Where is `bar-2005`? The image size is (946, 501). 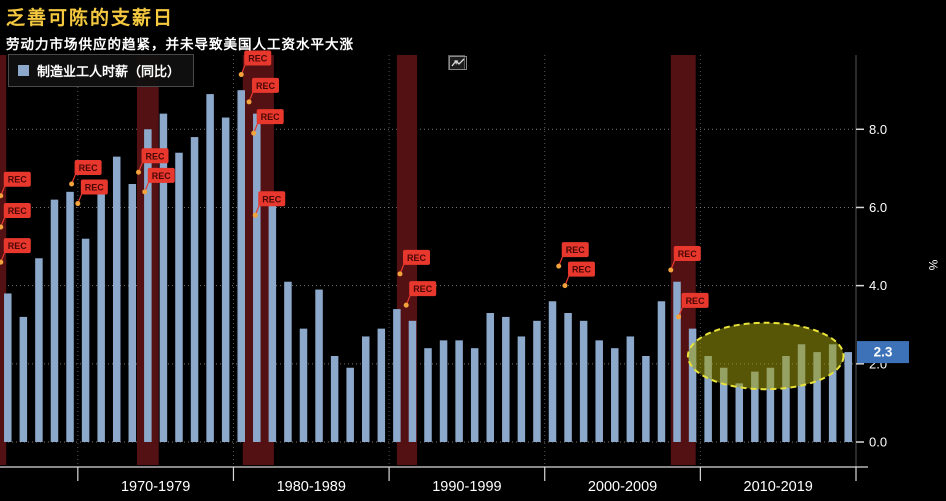
bar-2005 is located at coordinates (630, 389).